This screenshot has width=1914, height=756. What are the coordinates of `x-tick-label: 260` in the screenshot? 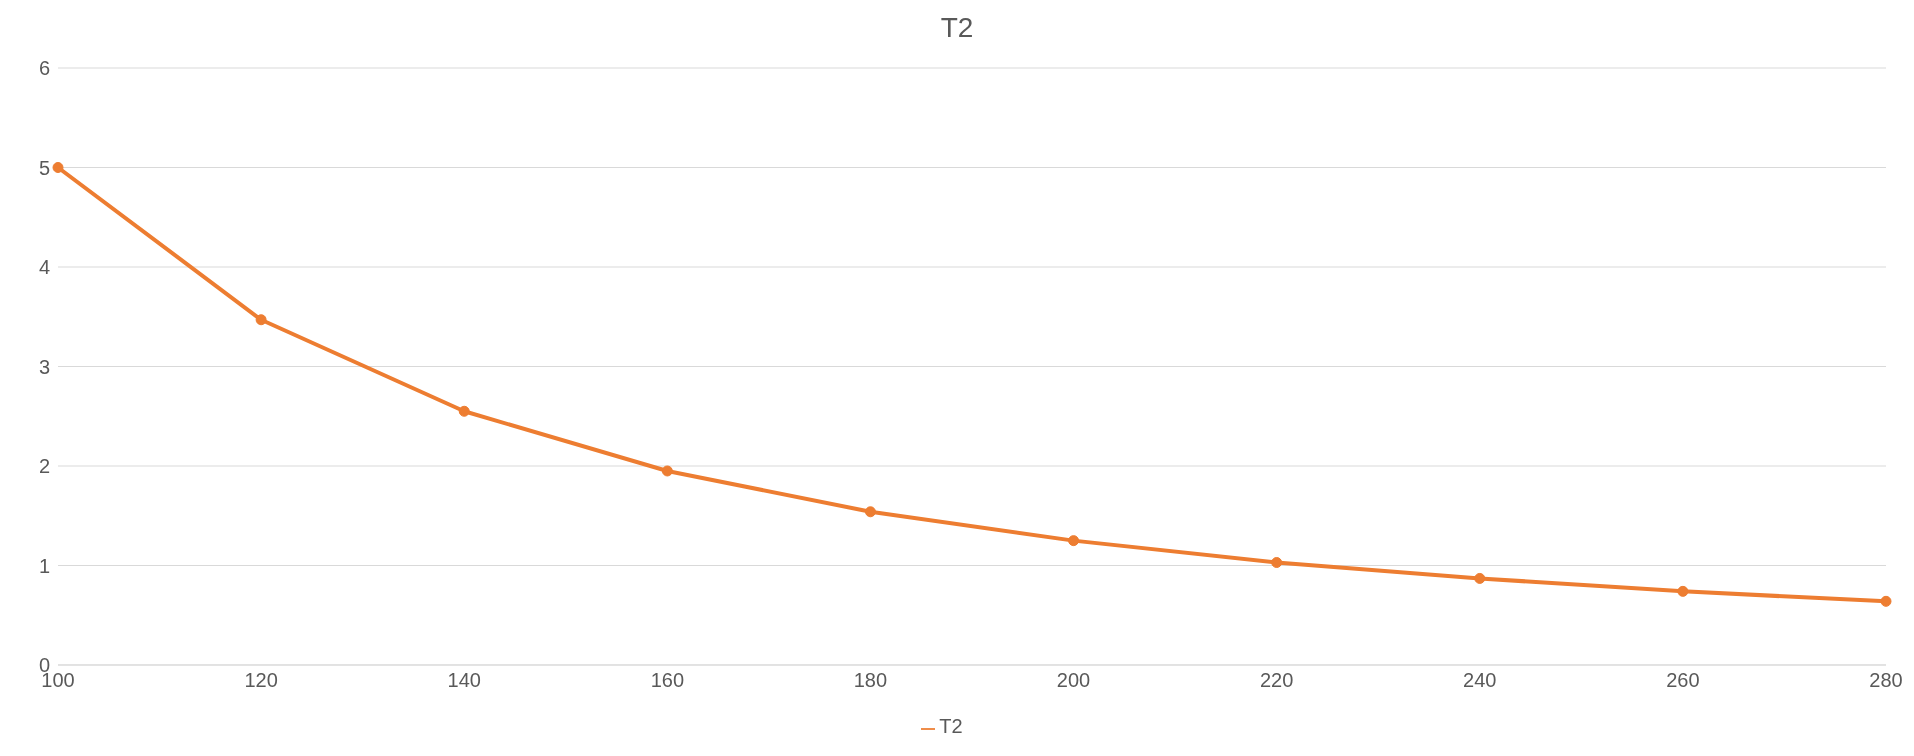 It's located at (1683, 680).